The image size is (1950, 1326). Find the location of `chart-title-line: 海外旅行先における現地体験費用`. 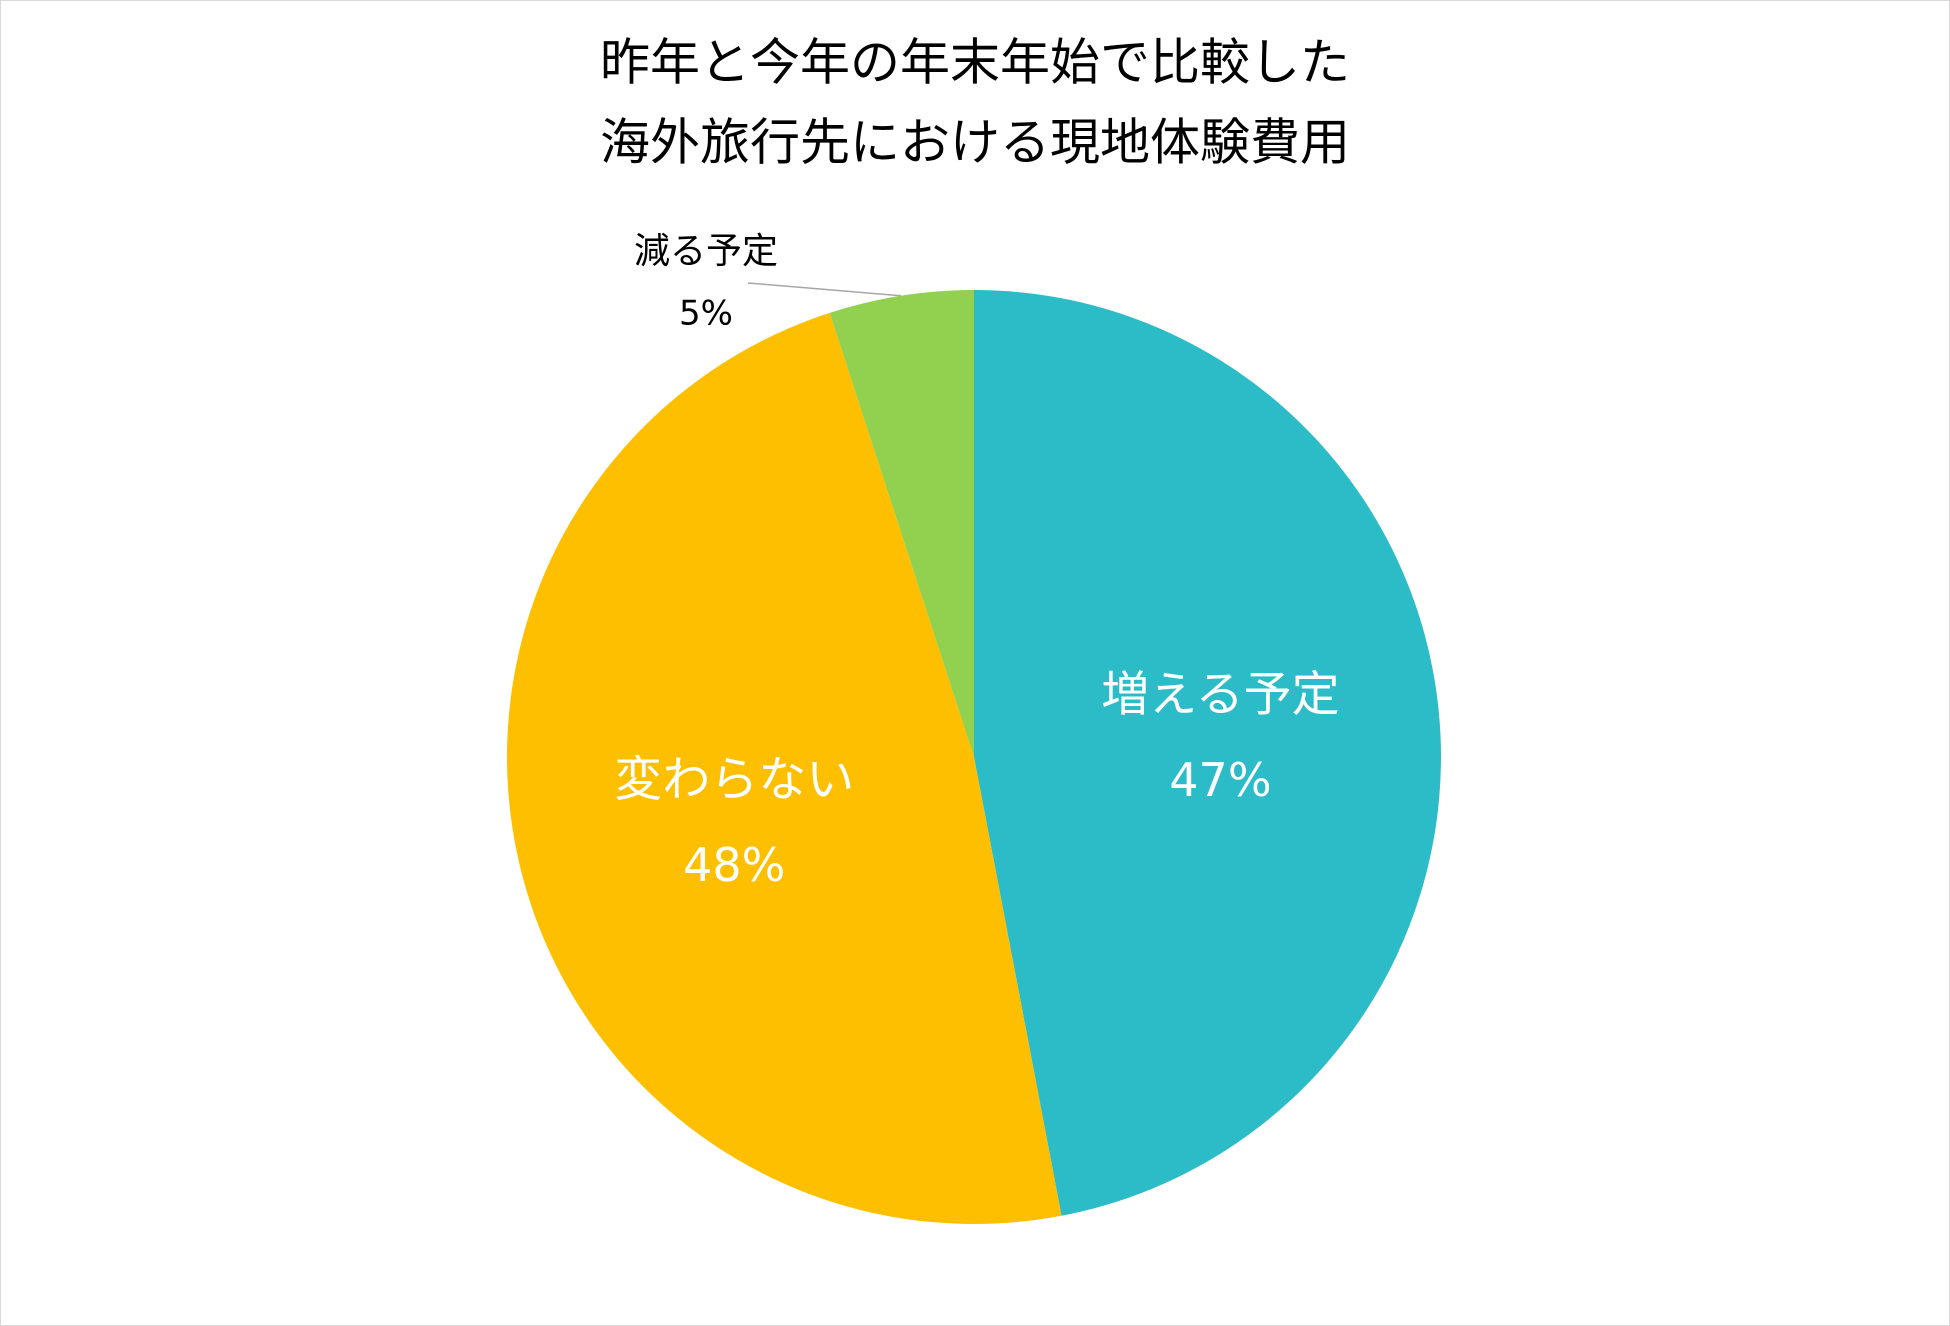

chart-title-line: 海外旅行先における現地体験費用 is located at coordinates (975, 143).